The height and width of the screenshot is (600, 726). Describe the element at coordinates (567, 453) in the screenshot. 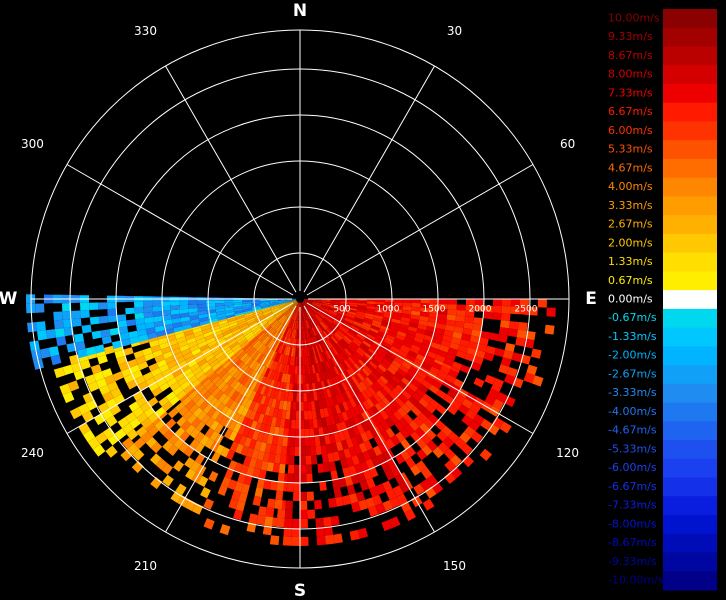

I see `azimuth-label: 120` at that location.